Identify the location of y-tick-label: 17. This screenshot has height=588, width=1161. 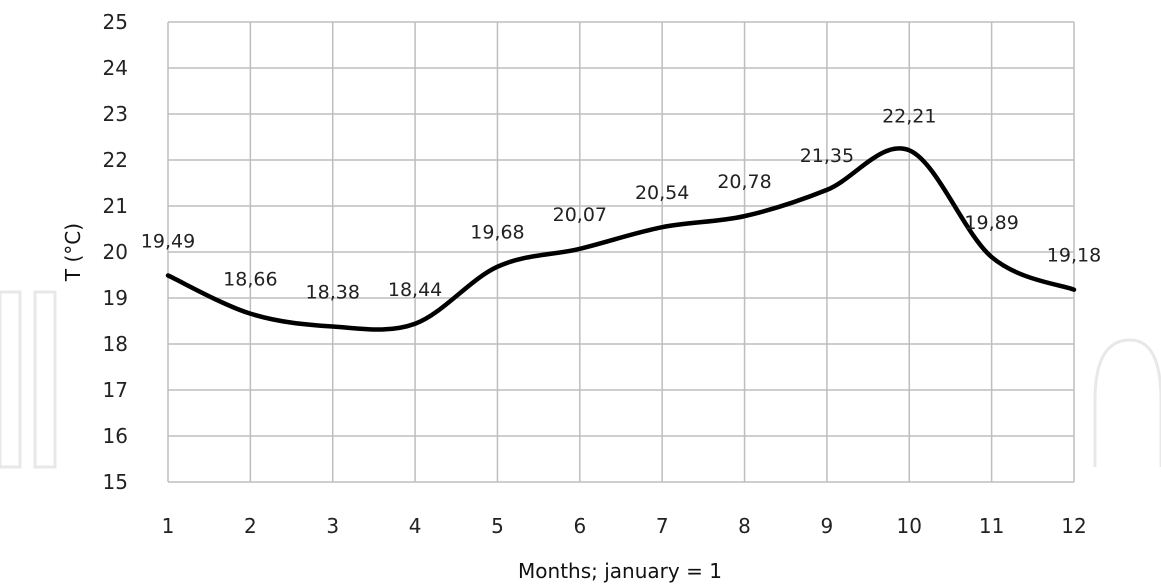
(115, 390).